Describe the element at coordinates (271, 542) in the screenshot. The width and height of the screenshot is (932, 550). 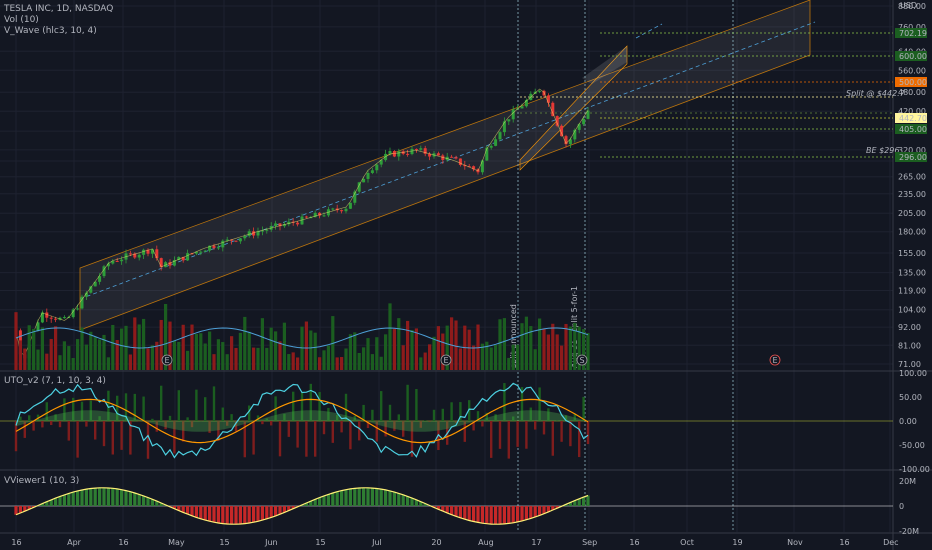
I see `x-tick-label: Jun` at that location.